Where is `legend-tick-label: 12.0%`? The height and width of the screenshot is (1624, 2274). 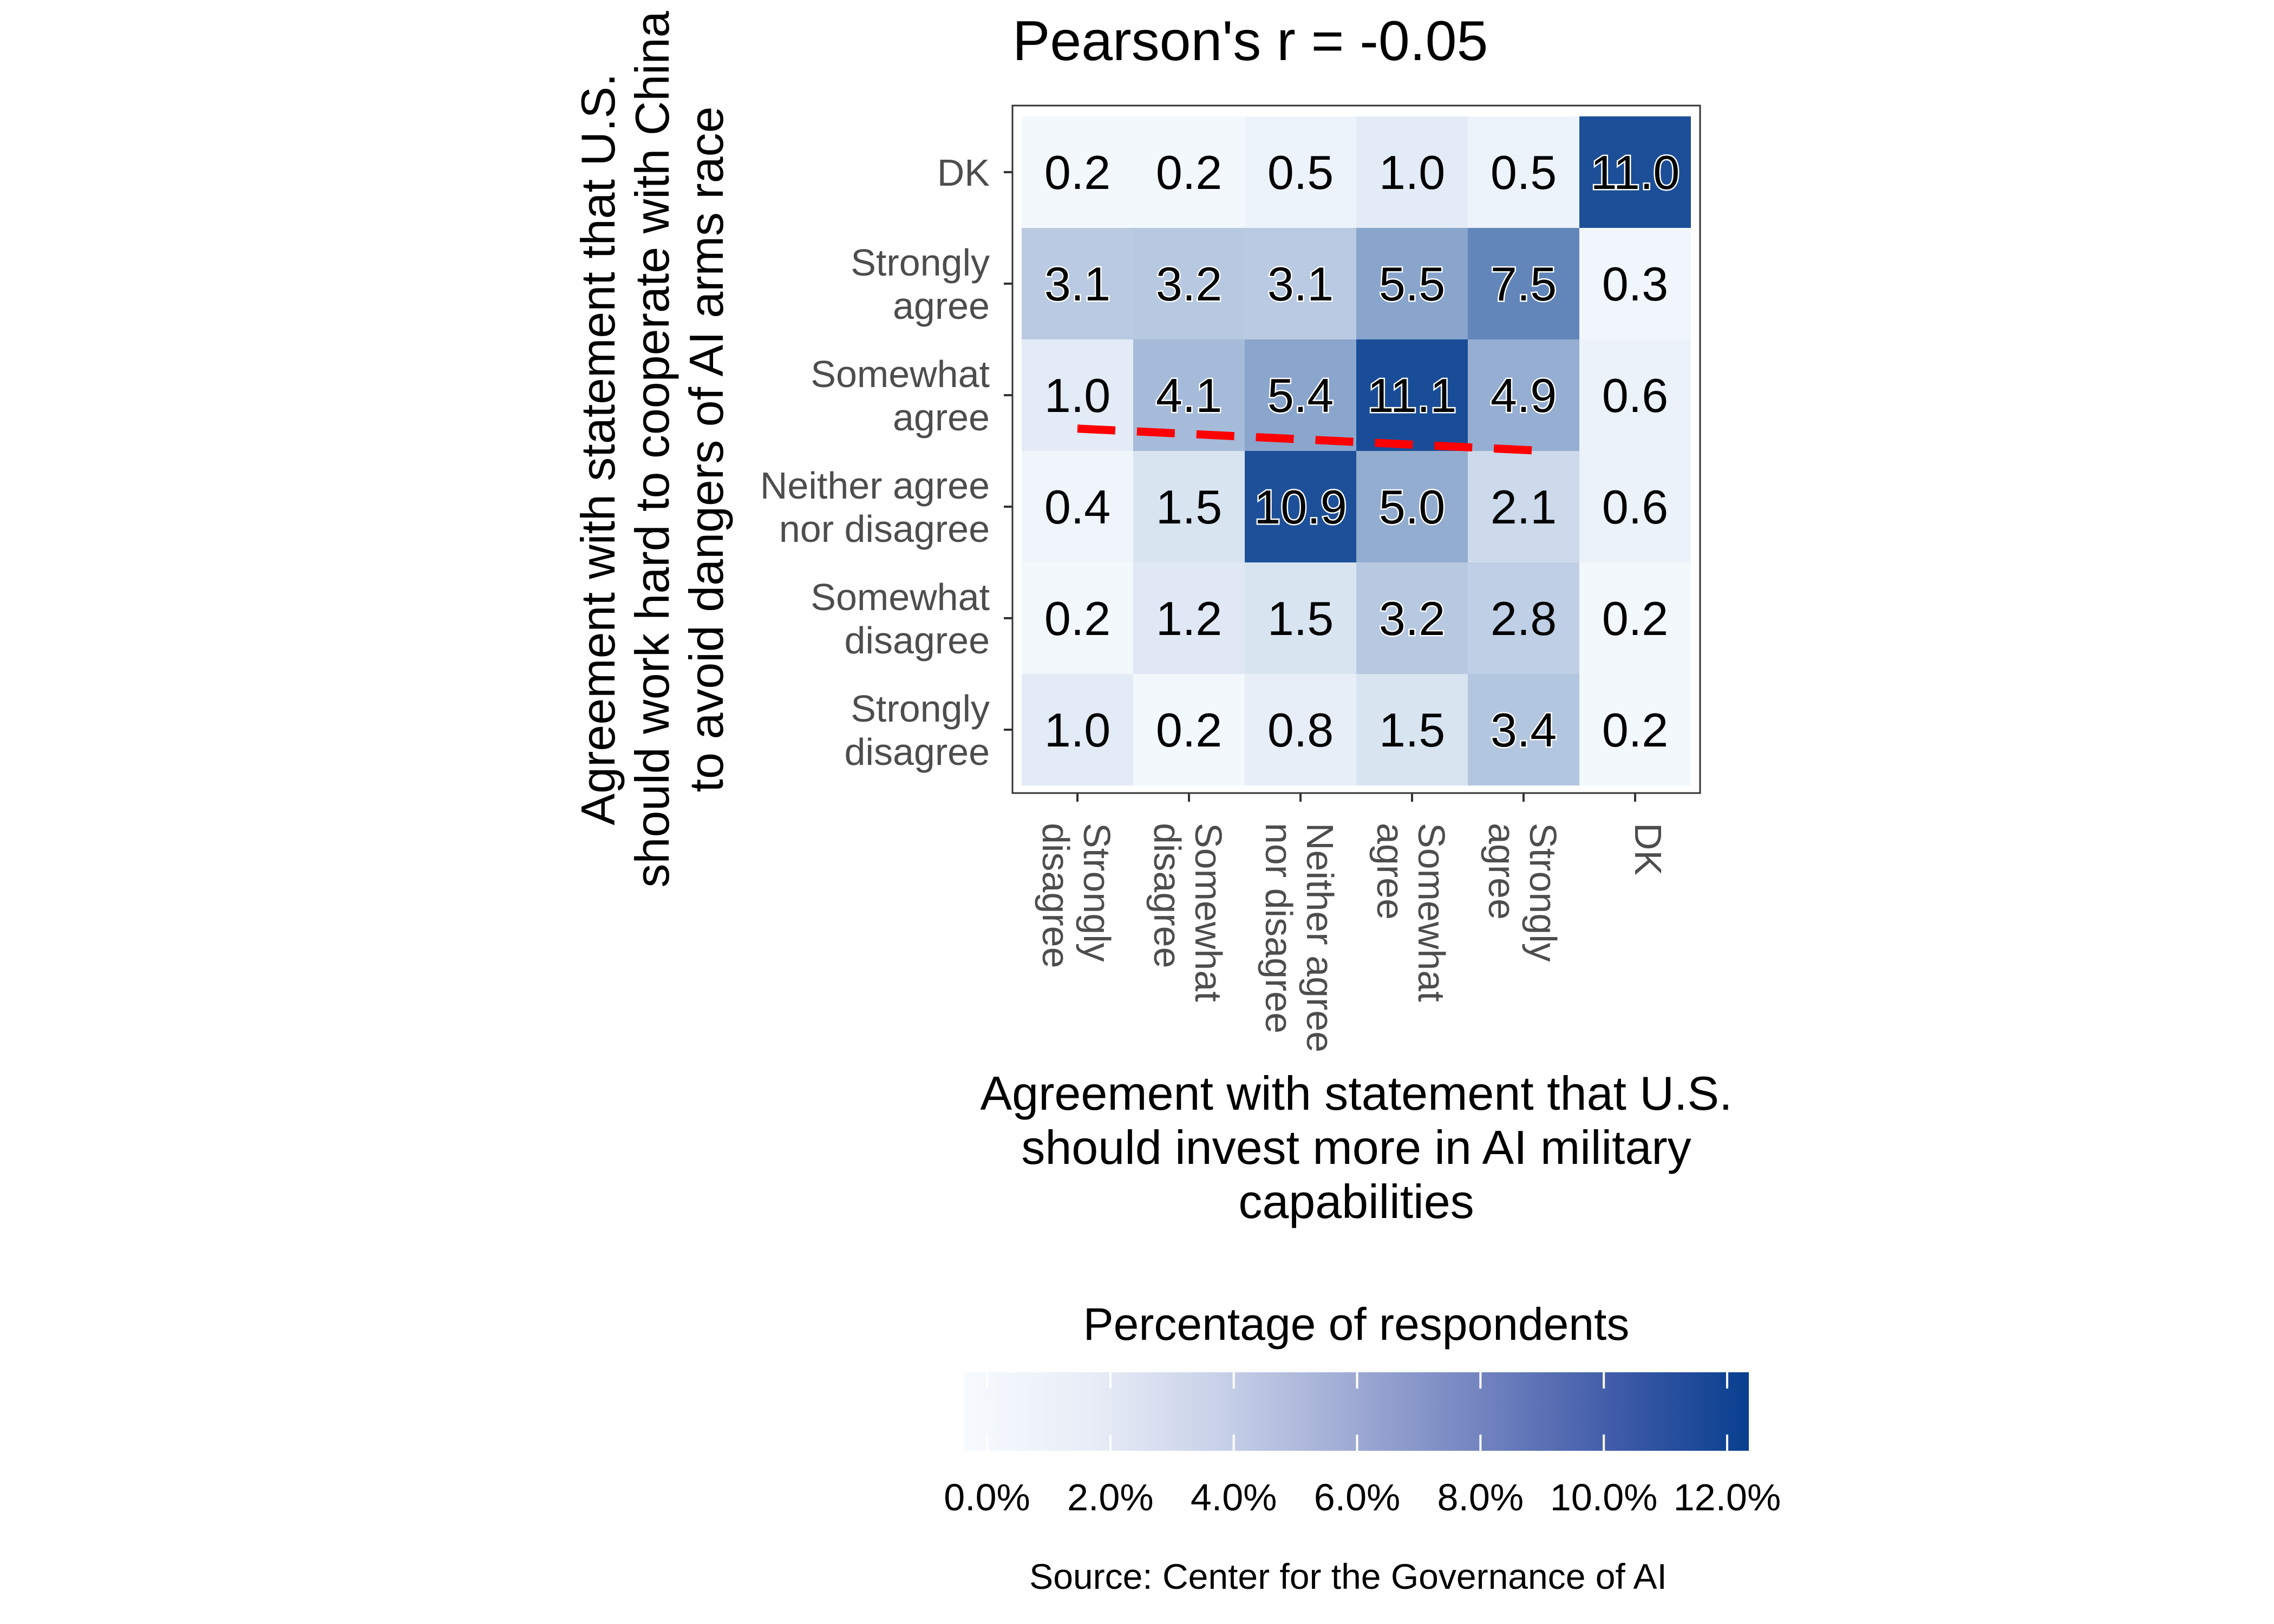
legend-tick-label: 12.0% is located at coordinates (1728, 1497).